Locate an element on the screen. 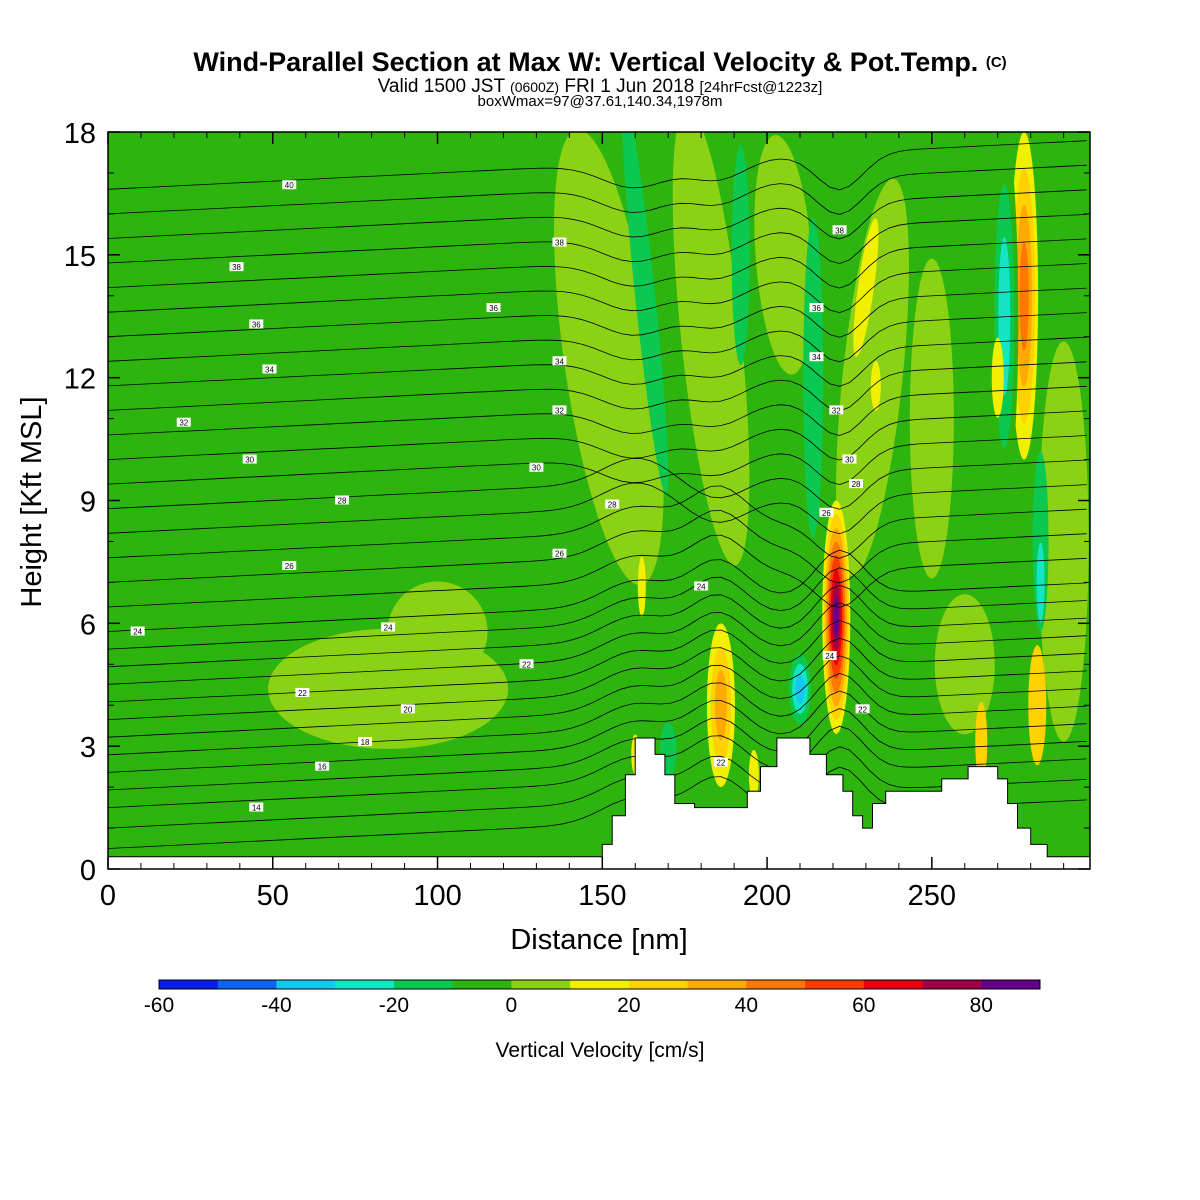 The width and height of the screenshot is (1200, 1200). x-tick-label: 250 is located at coordinates (932, 896).